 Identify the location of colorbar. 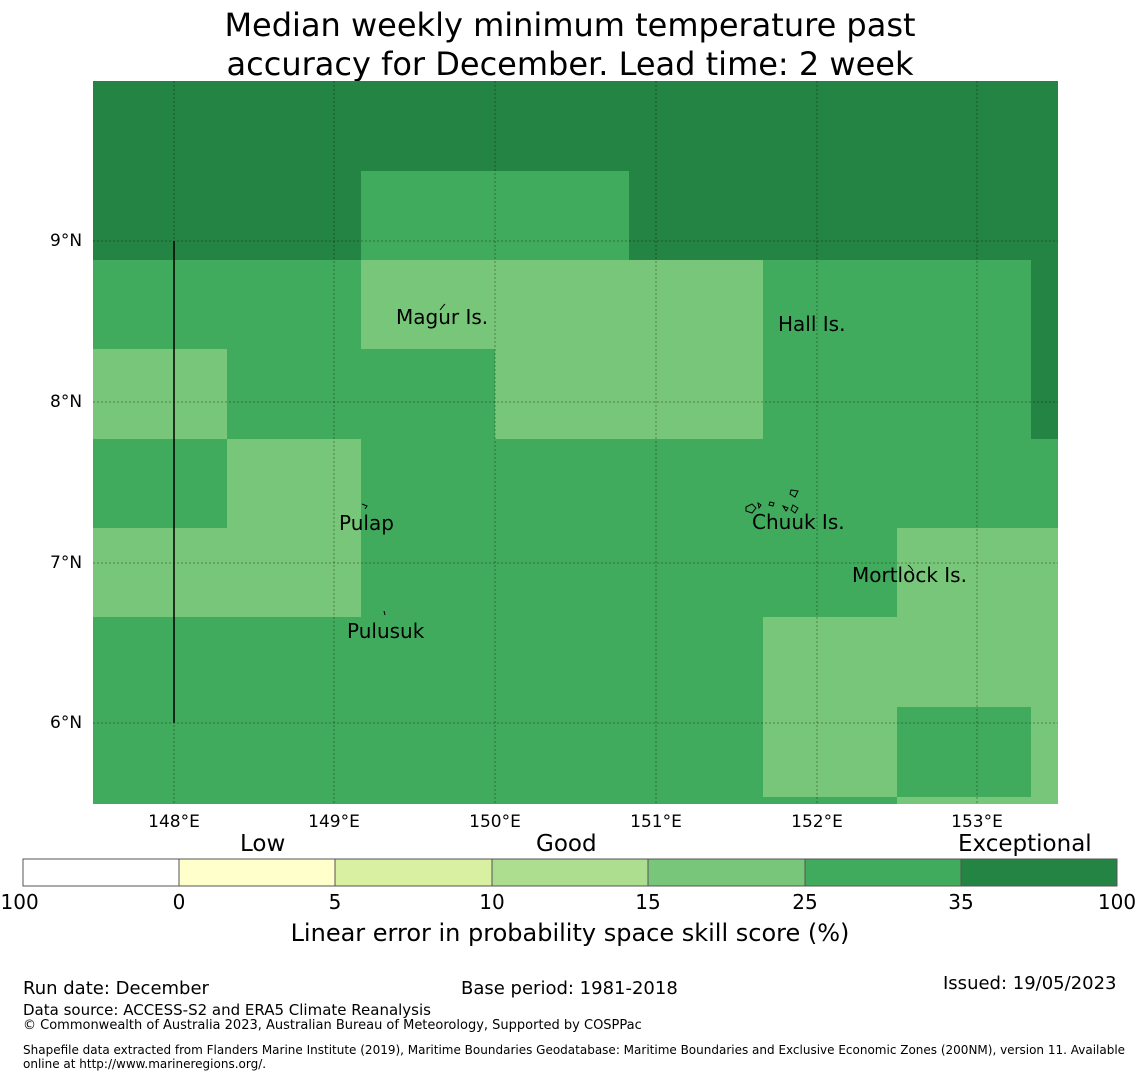
(570, 872).